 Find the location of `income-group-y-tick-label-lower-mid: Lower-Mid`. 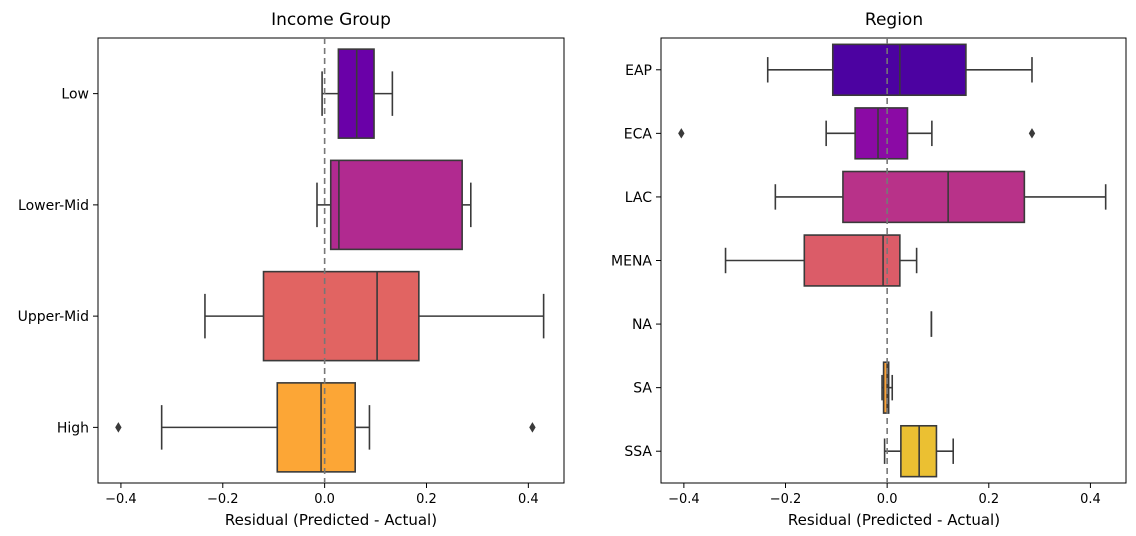

income-group-y-tick-label-lower-mid: Lower-Mid is located at coordinates (53, 206).